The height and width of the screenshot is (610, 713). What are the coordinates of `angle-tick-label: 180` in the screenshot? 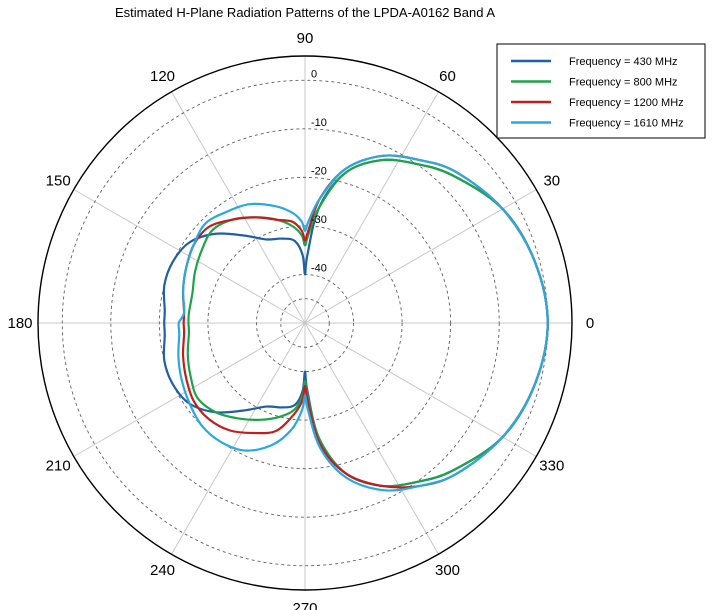 It's located at (19, 323).